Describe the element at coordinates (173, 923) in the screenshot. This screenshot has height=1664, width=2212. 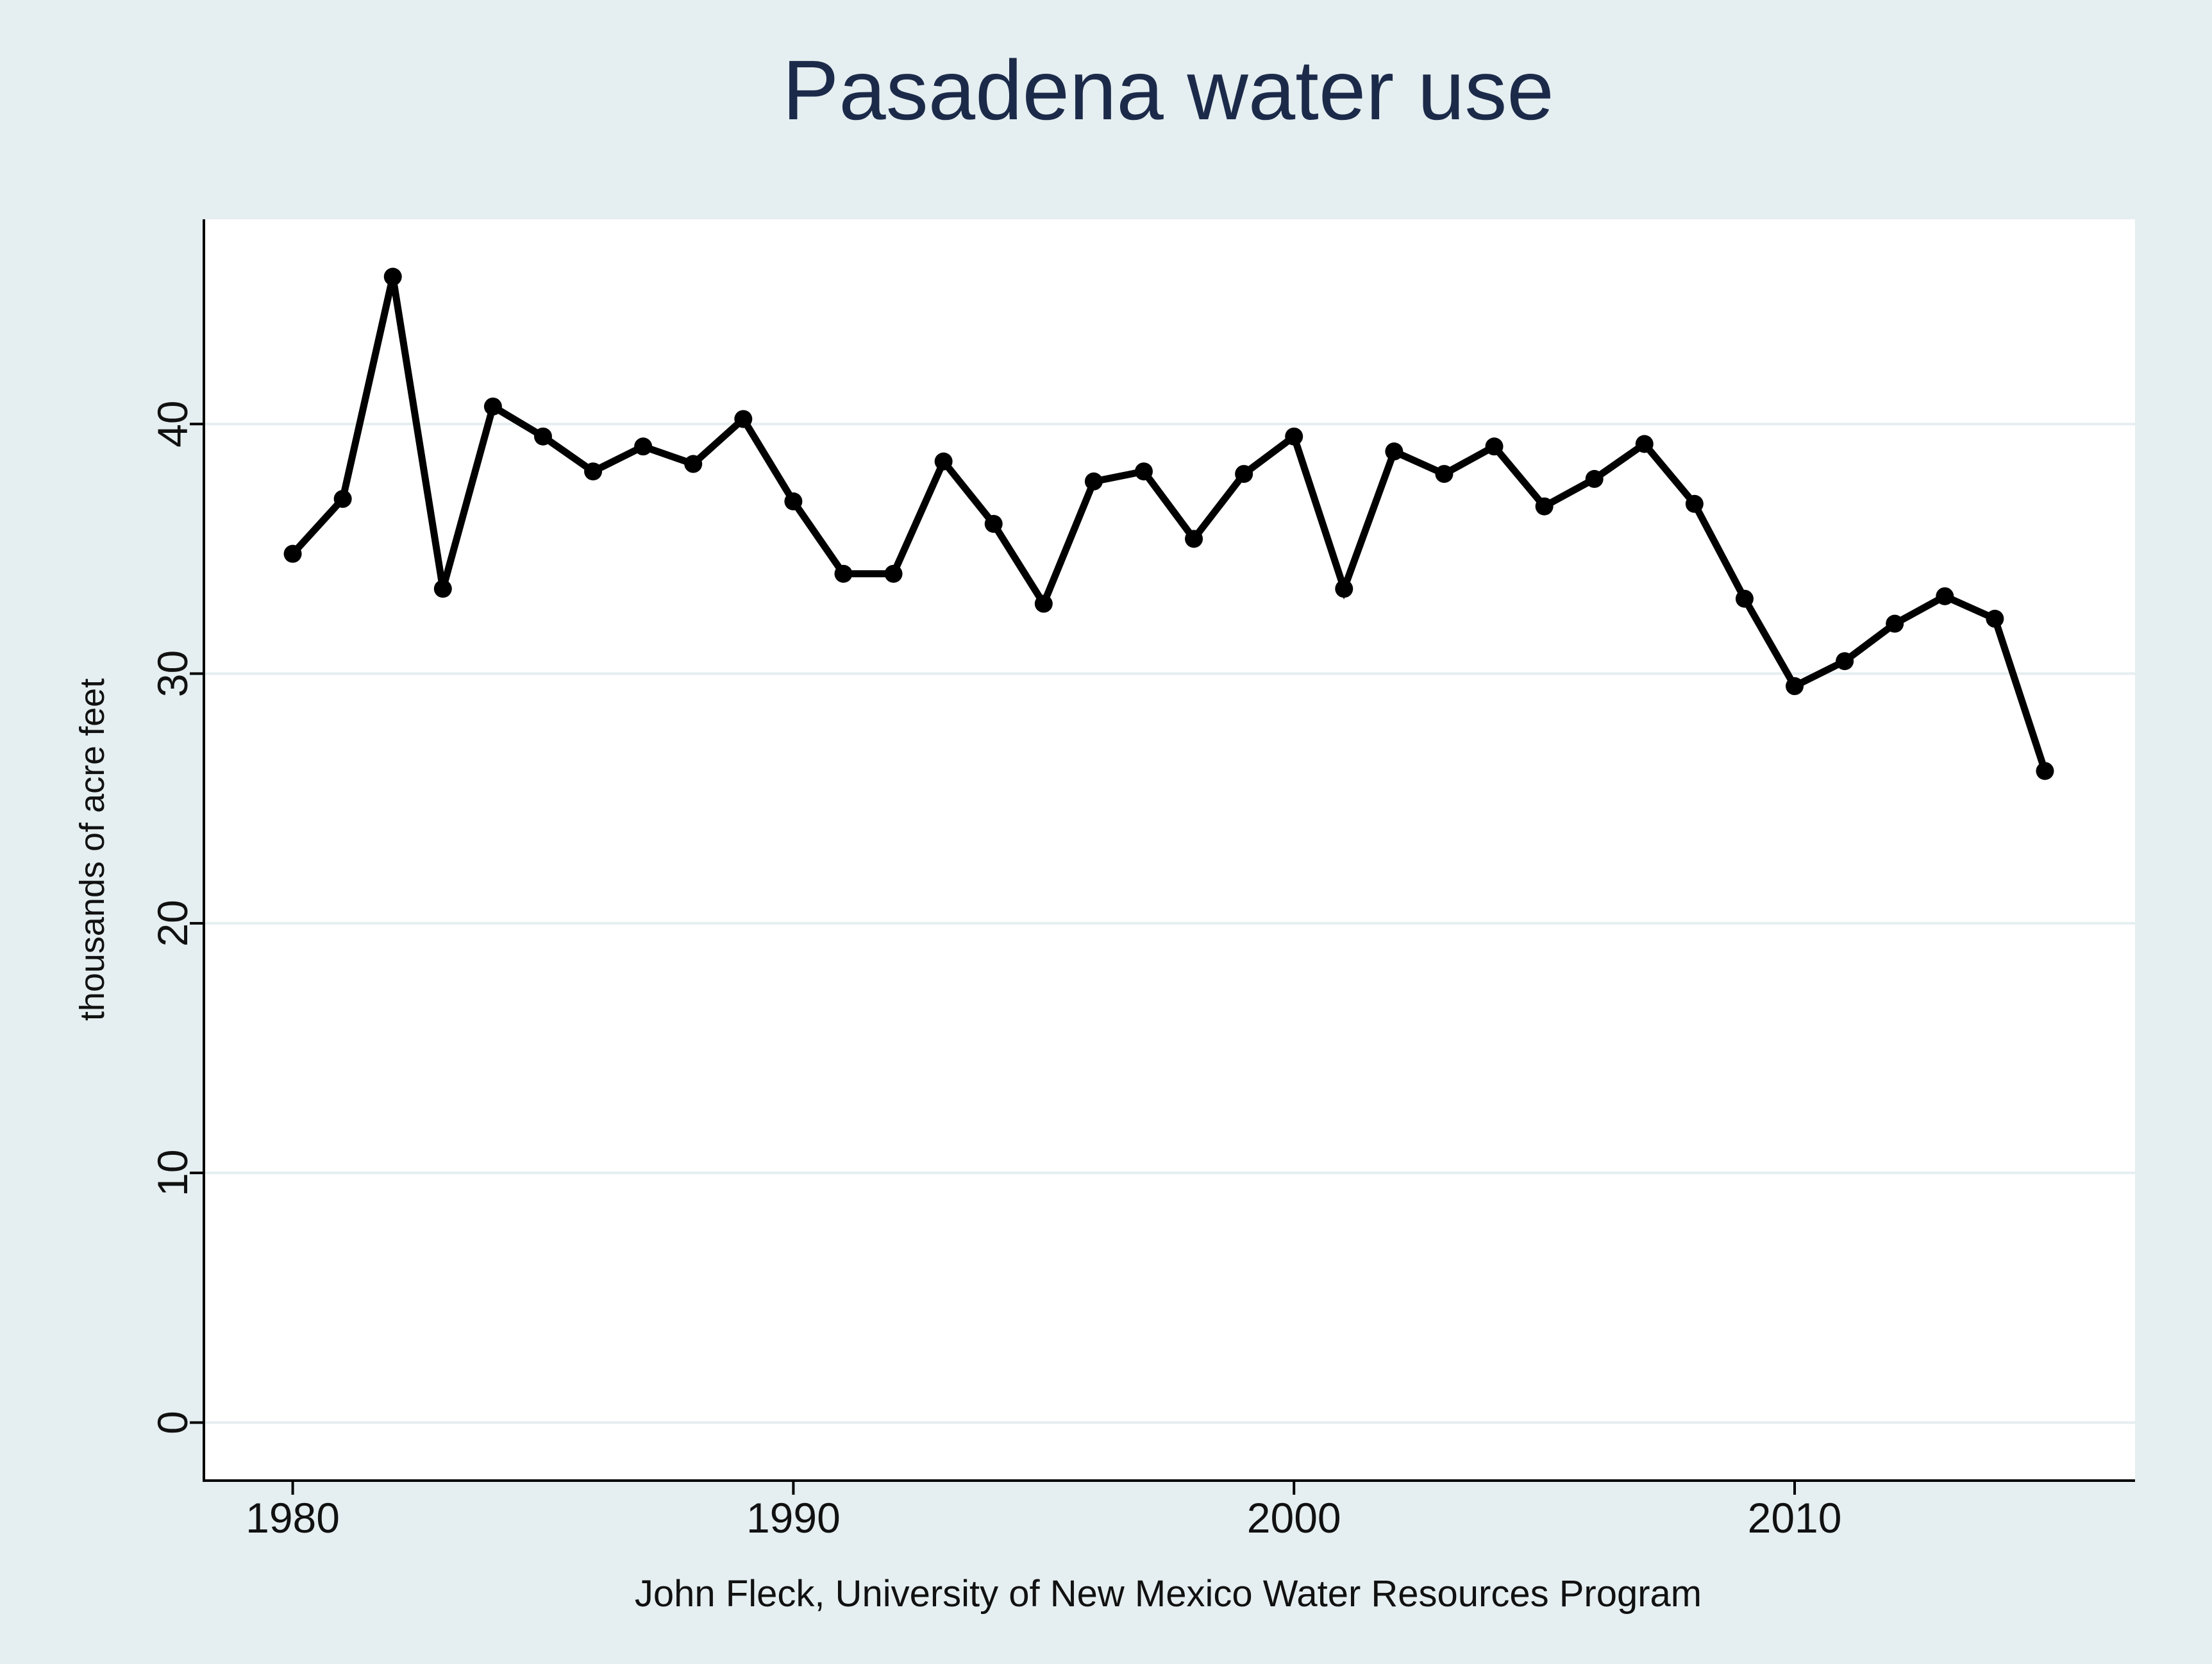
I see `y-tick-label: 20` at that location.